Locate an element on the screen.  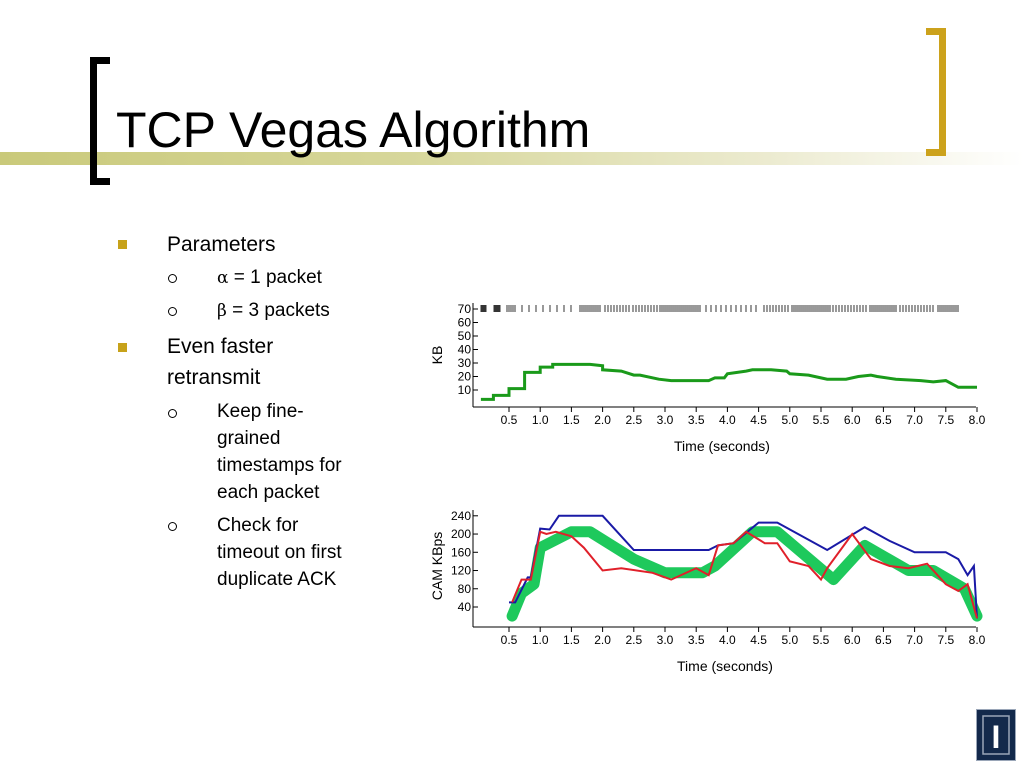
alpha-text: = 1 packet is located at coordinates (275, 277).